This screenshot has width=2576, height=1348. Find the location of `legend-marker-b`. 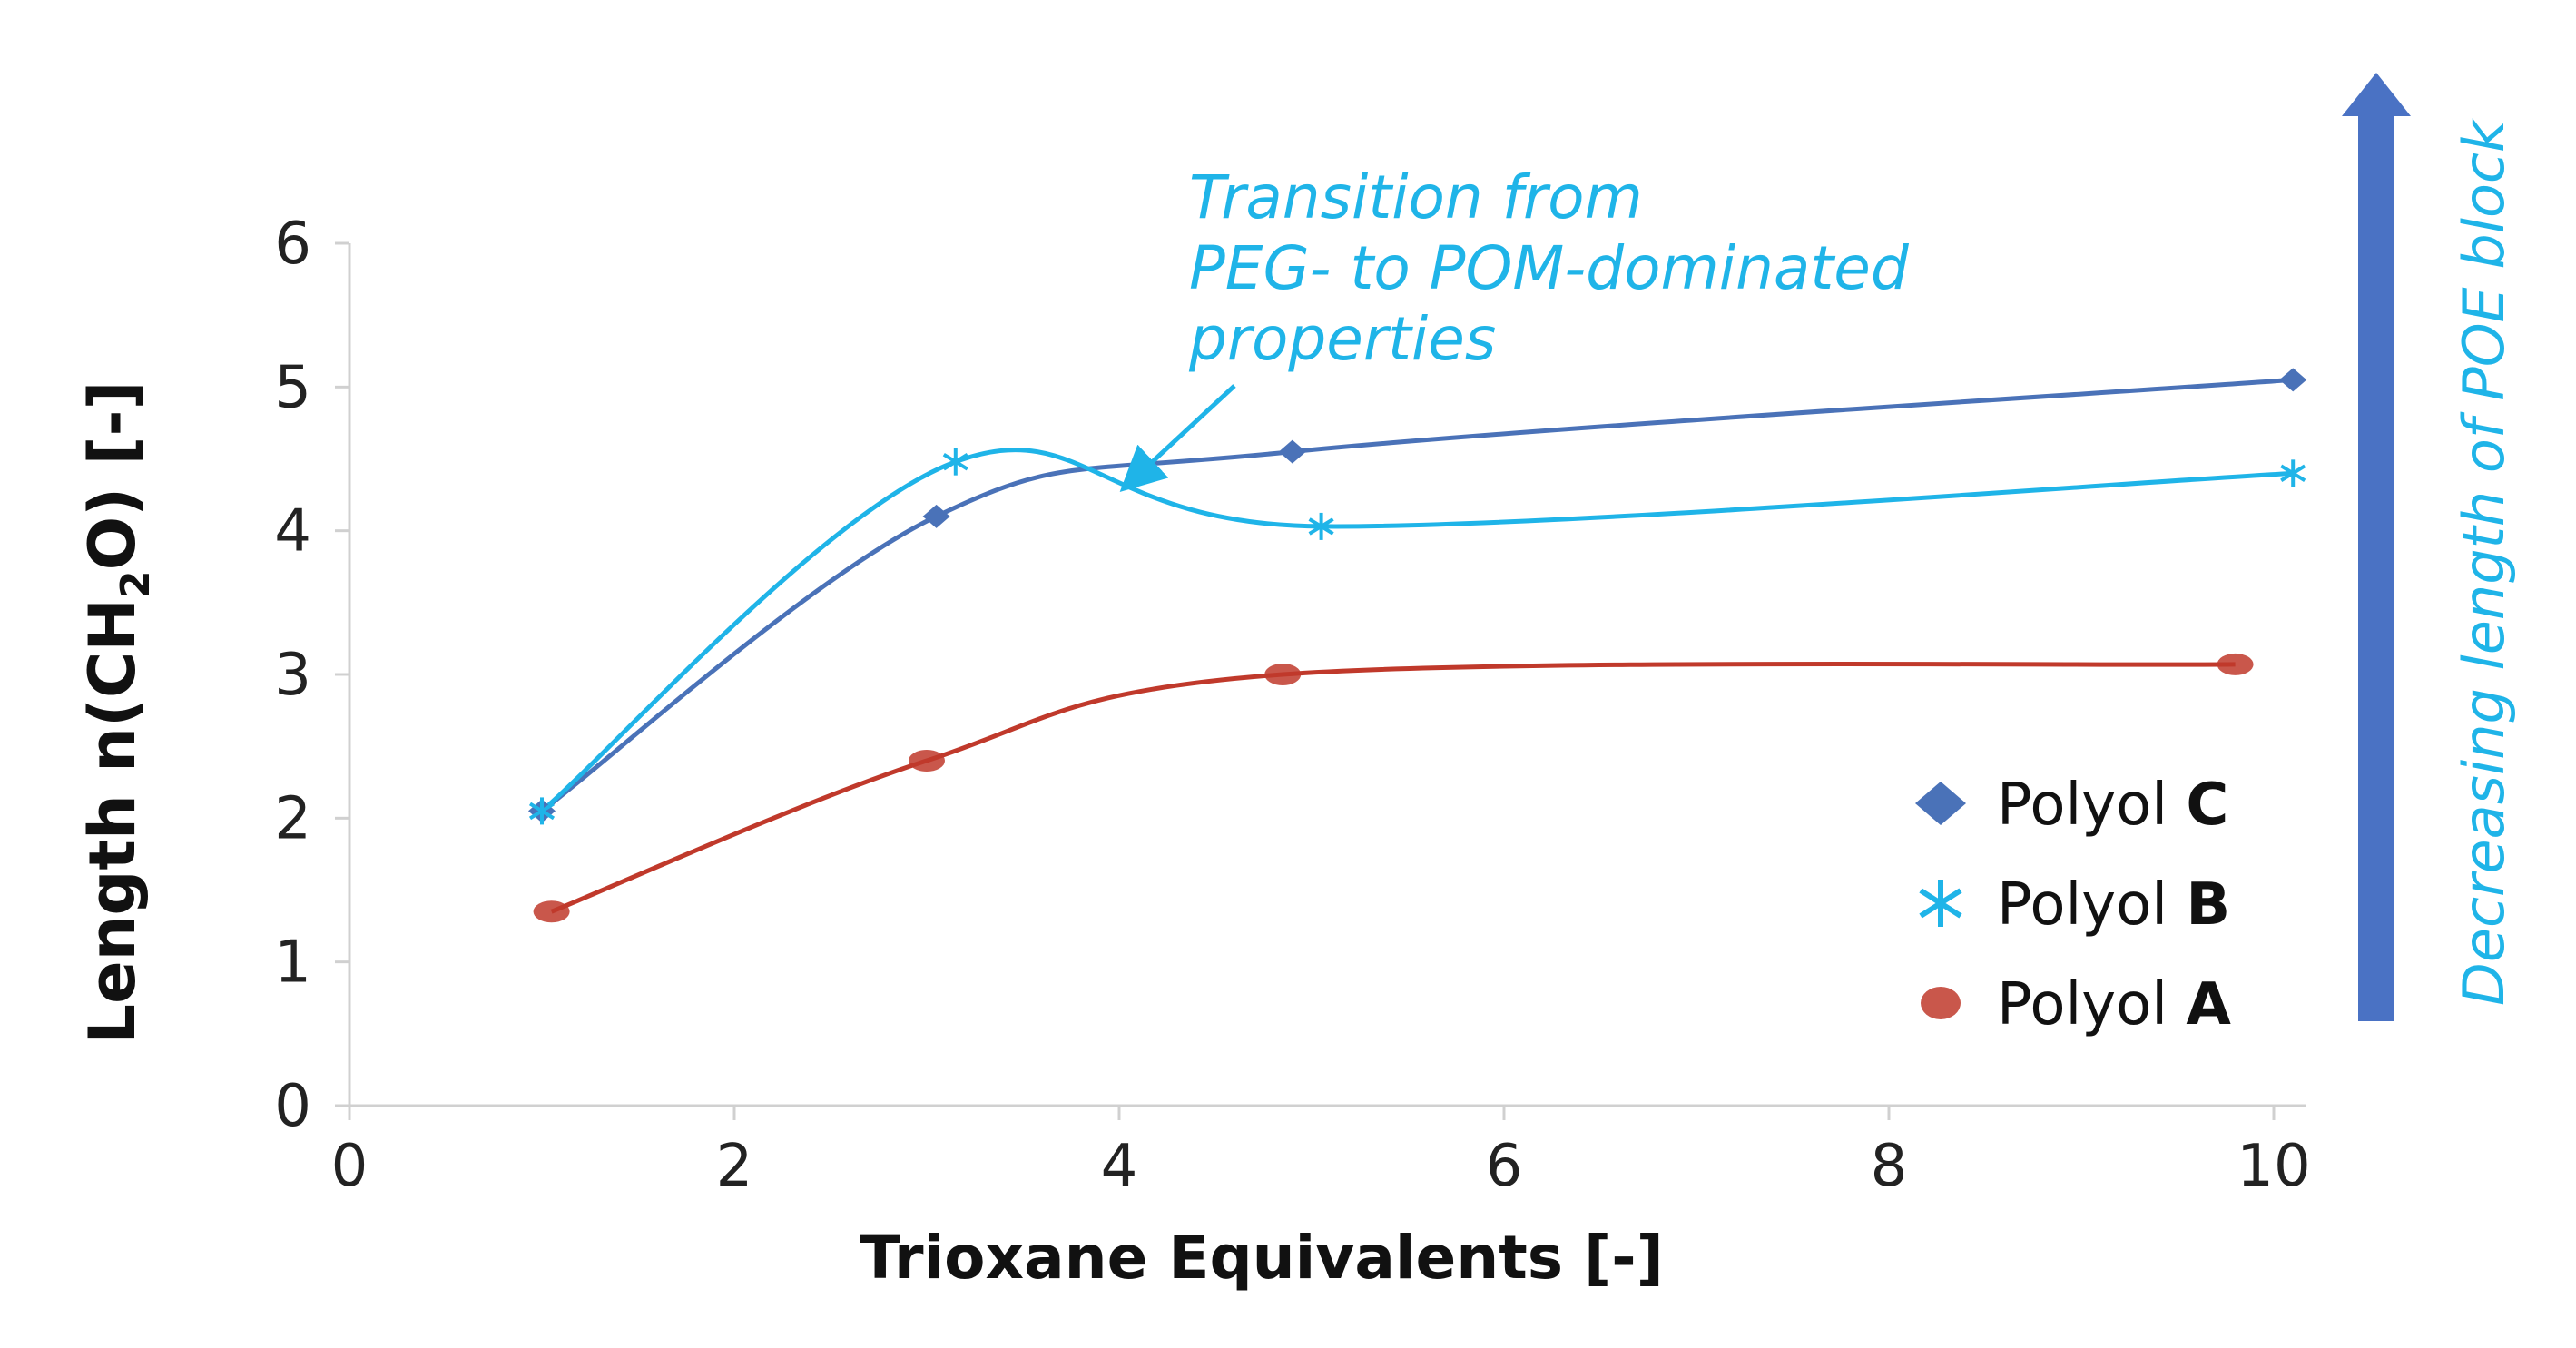

legend-marker-b is located at coordinates (1940, 903).